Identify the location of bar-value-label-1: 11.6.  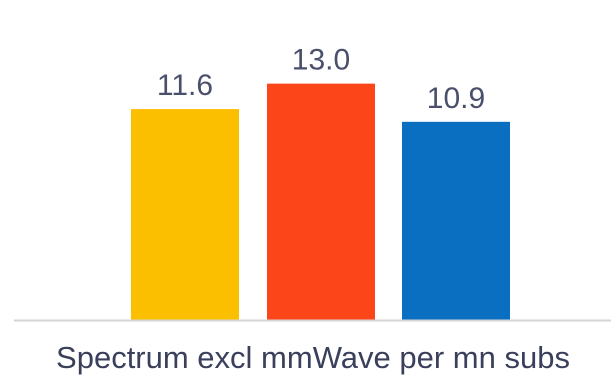
(185, 85).